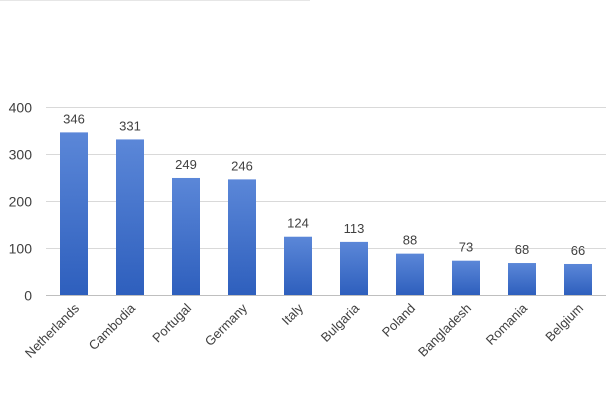  I want to click on category-label: Netherlands, so click(52, 330).